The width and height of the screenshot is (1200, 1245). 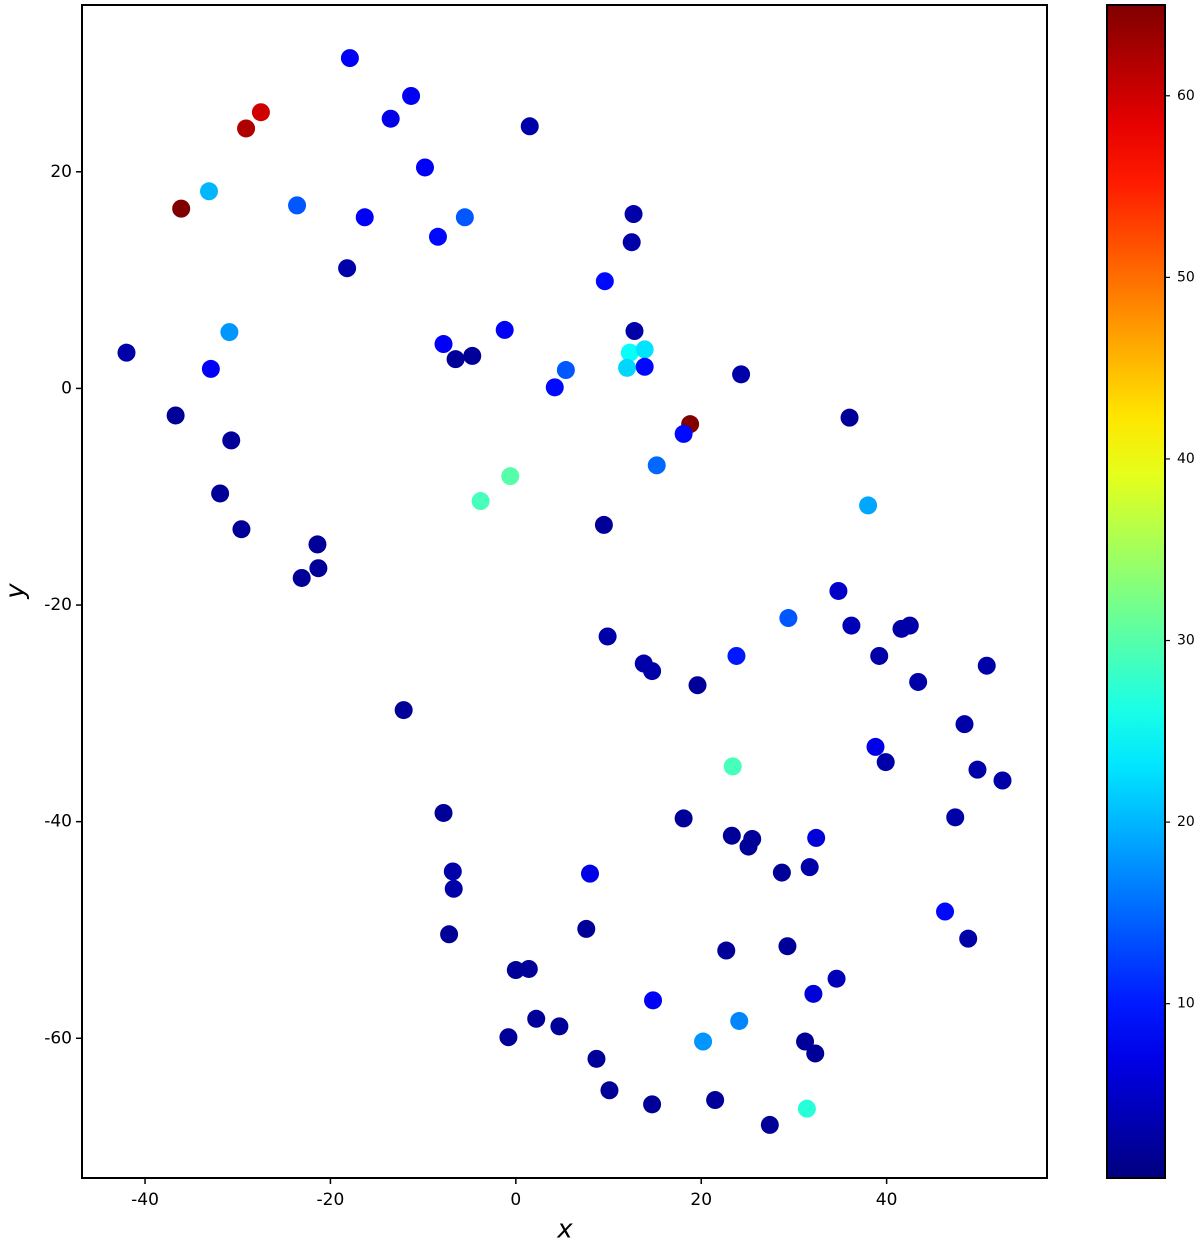 I want to click on colorbar-gradient, so click(x=1136, y=591).